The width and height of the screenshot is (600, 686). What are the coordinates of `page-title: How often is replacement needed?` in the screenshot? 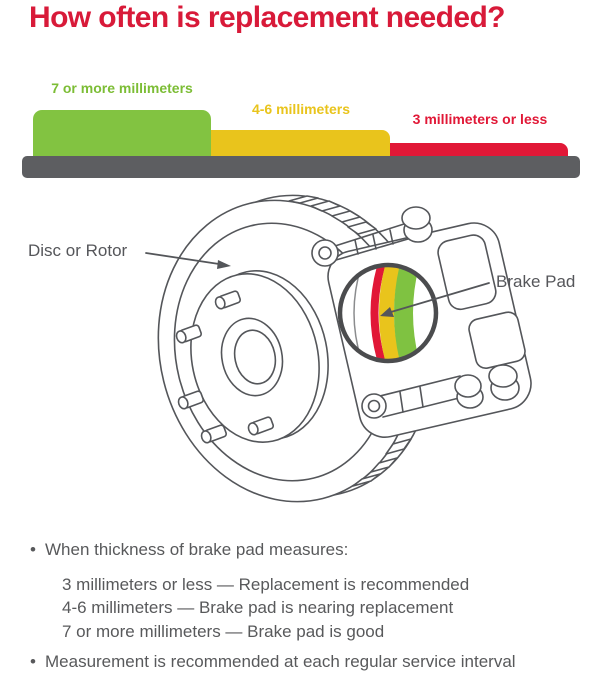 It's located at (267, 17).